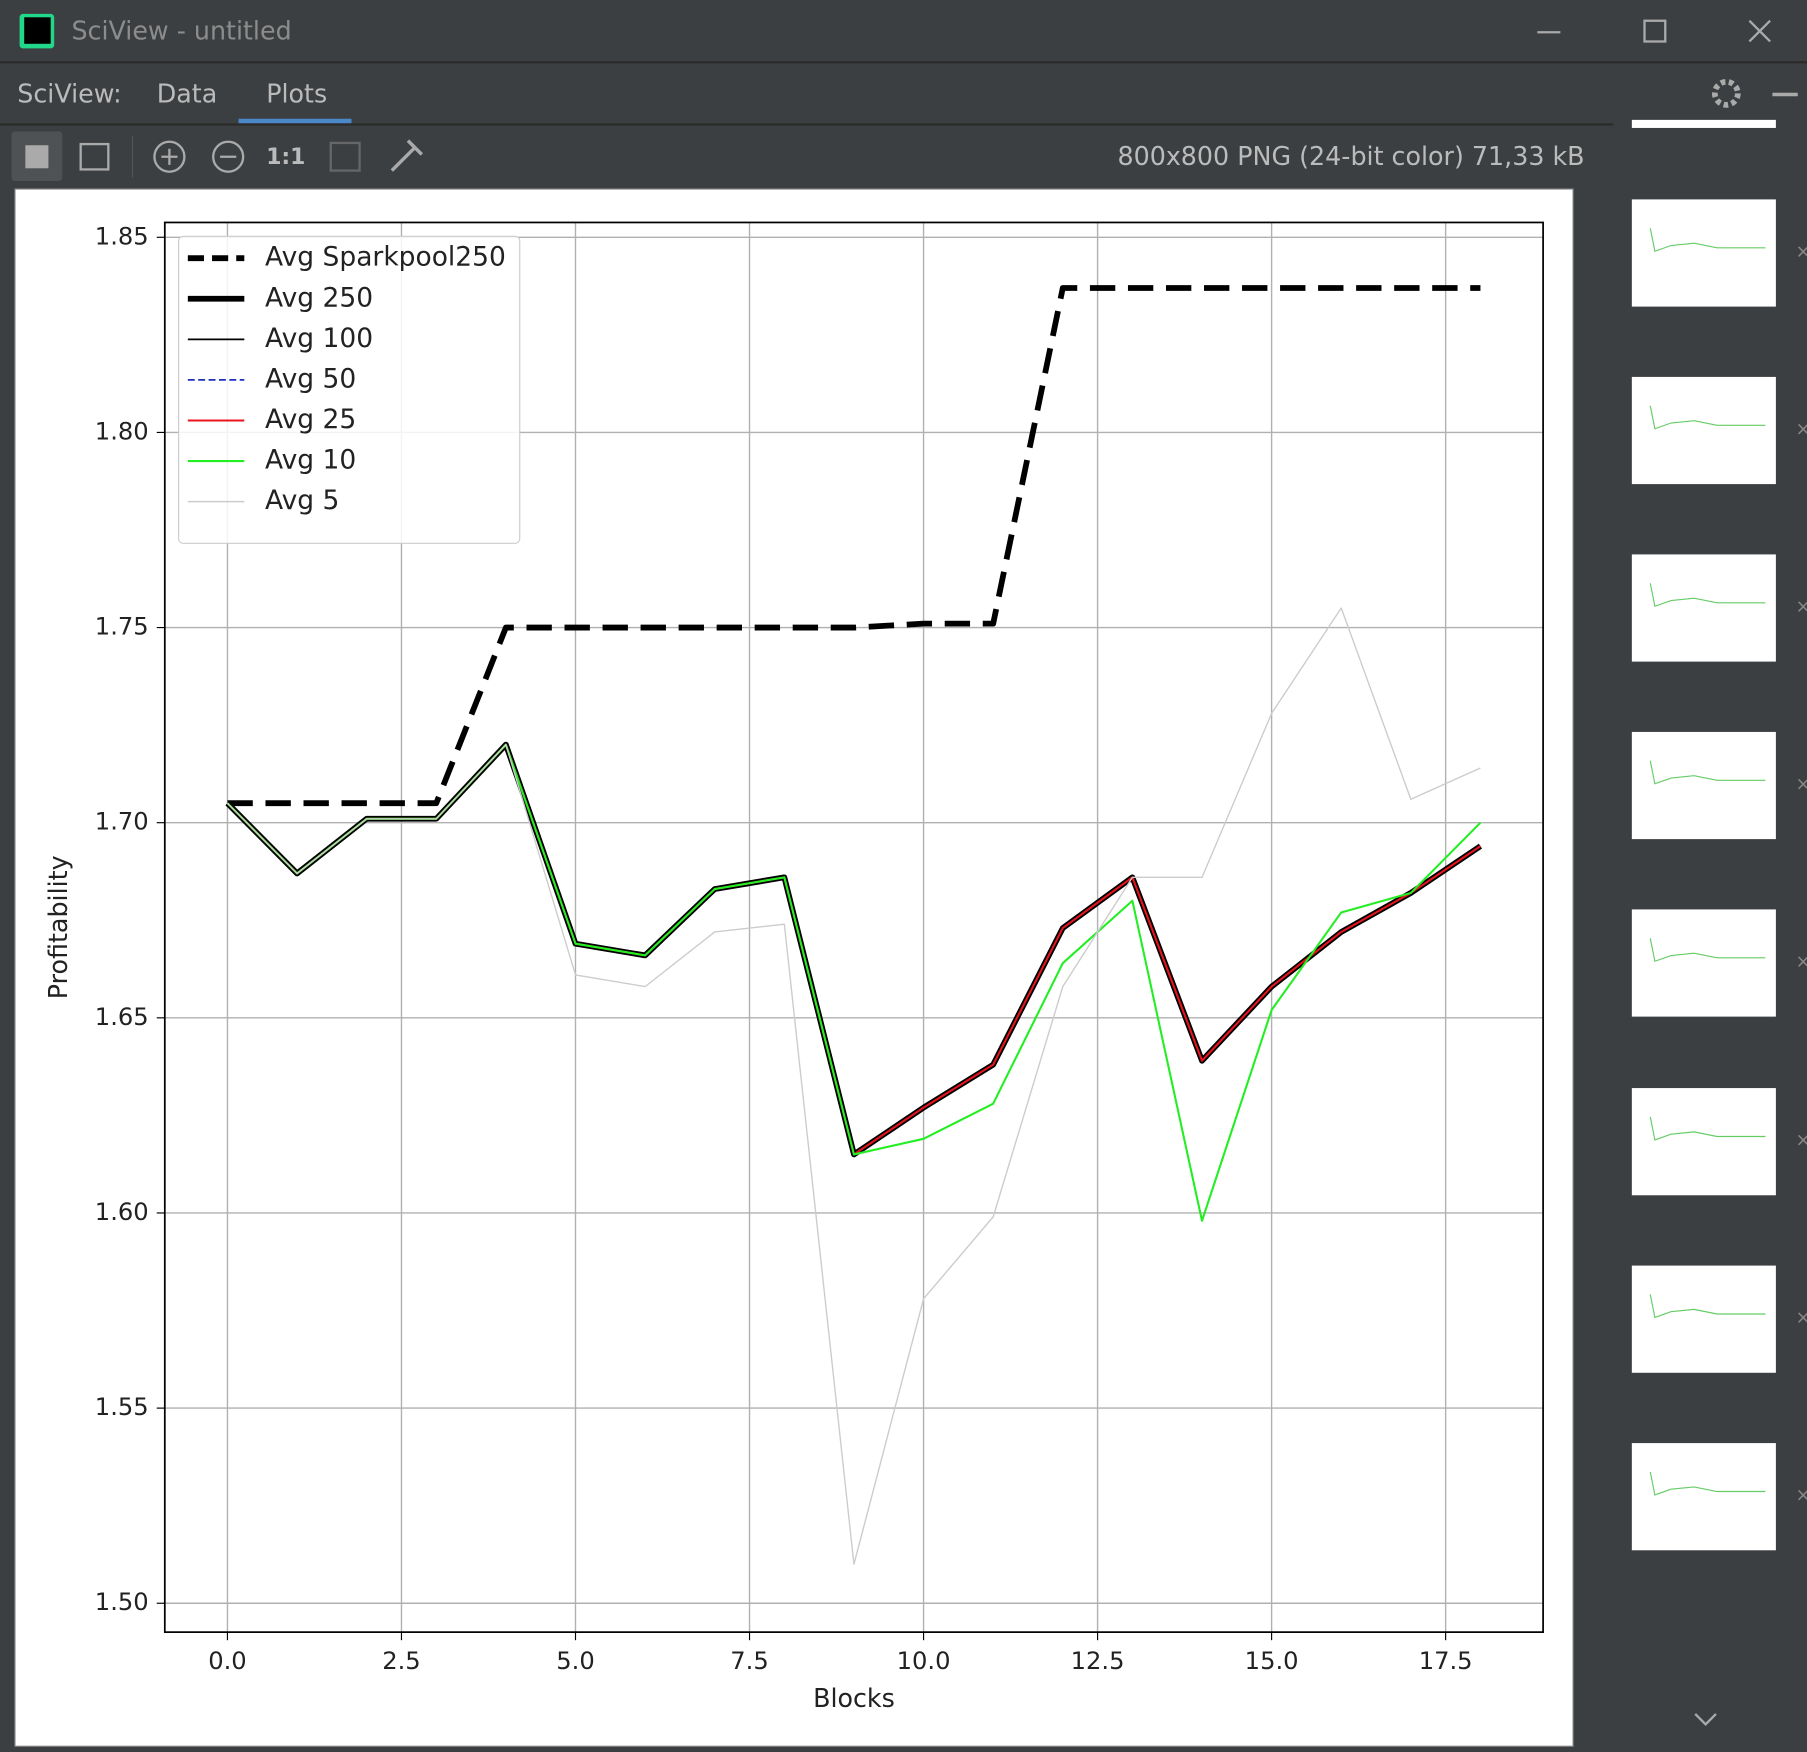 The image size is (1807, 1752). Describe the element at coordinates (295, 121) in the screenshot. I see `active-tab-indicator` at that location.